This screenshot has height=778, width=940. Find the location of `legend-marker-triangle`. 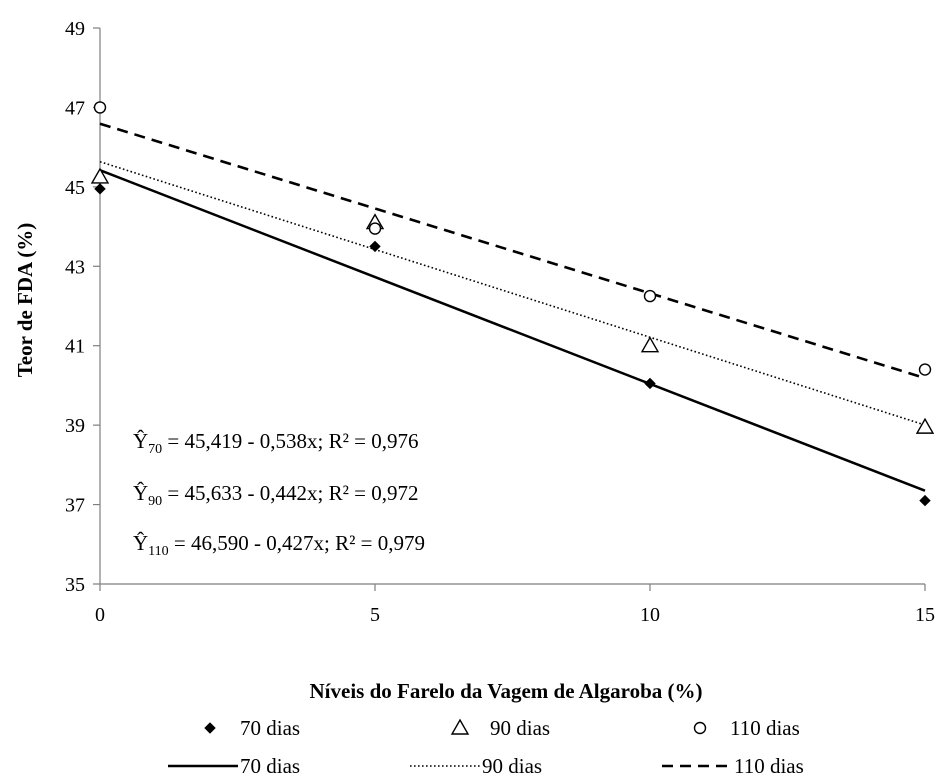

legend-marker-triangle is located at coordinates (460, 726).